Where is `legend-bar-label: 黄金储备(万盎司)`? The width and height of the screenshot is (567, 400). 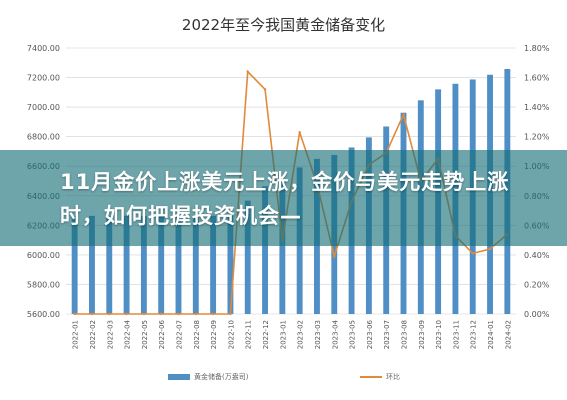
legend-bar-label: 黄金储备(万盎司) is located at coordinates (221, 377).